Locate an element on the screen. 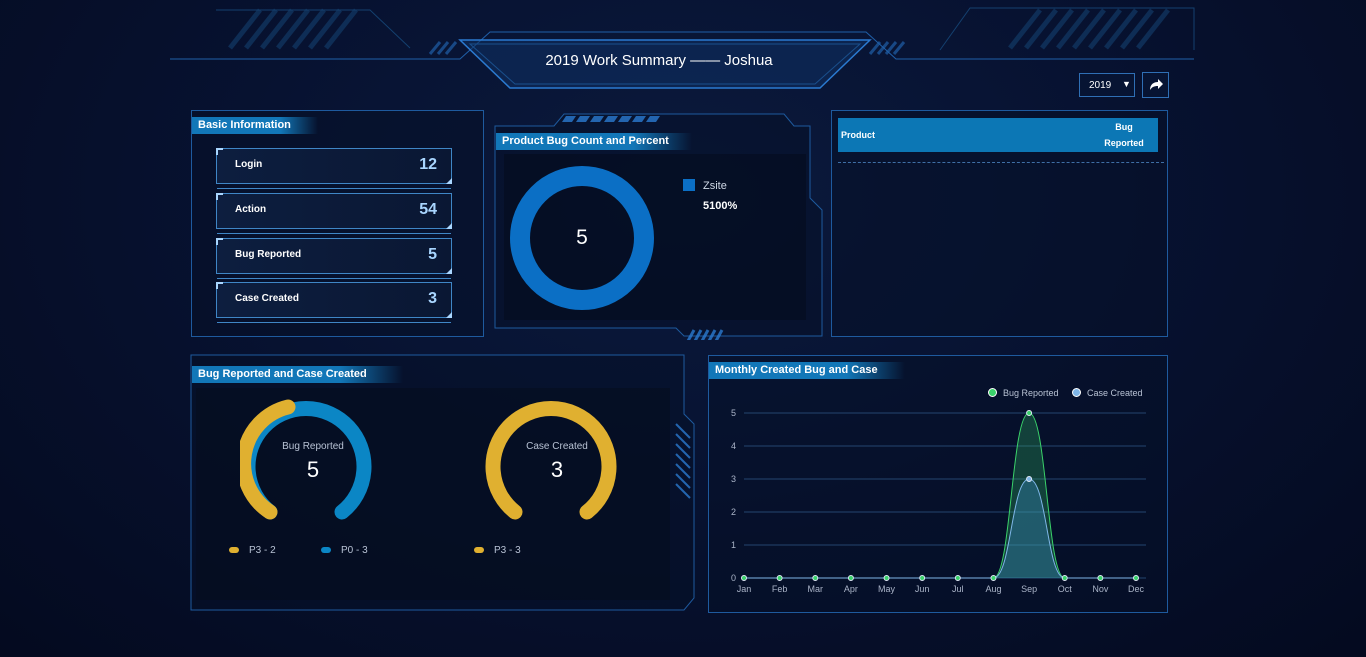 This screenshot has height=657, width=1366. product-bug-title: Product Bug Count and Percent is located at coordinates (594, 141).